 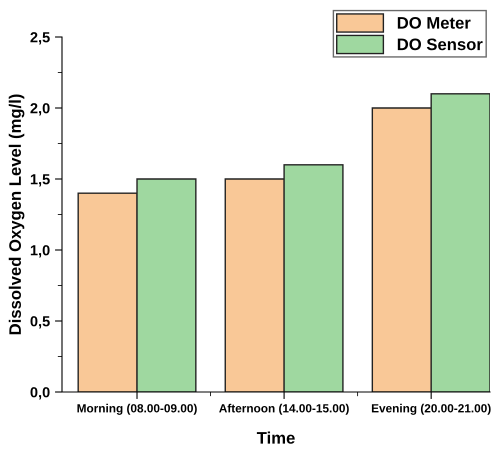 I want to click on x-tick-label: Evening (20.00-21.00), so click(x=431, y=409).